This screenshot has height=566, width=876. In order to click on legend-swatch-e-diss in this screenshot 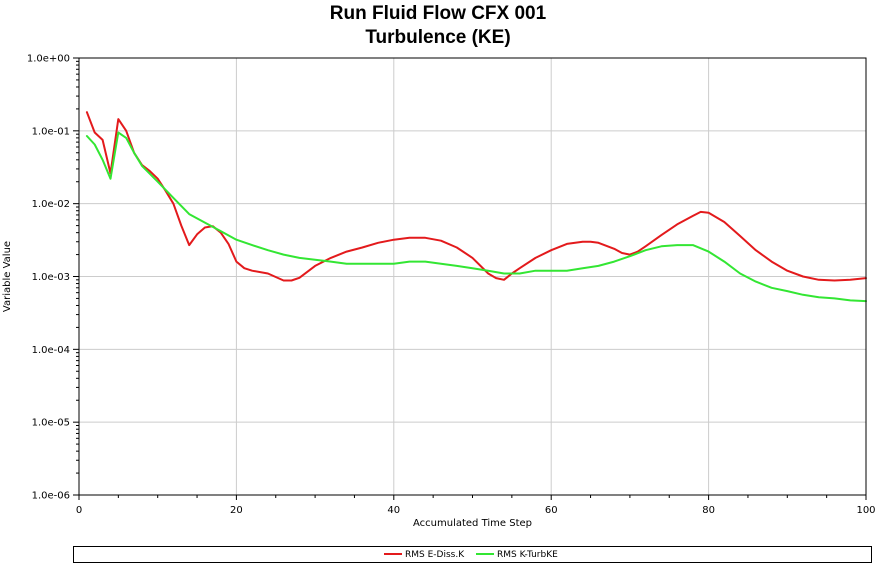, I will do `click(393, 553)`.